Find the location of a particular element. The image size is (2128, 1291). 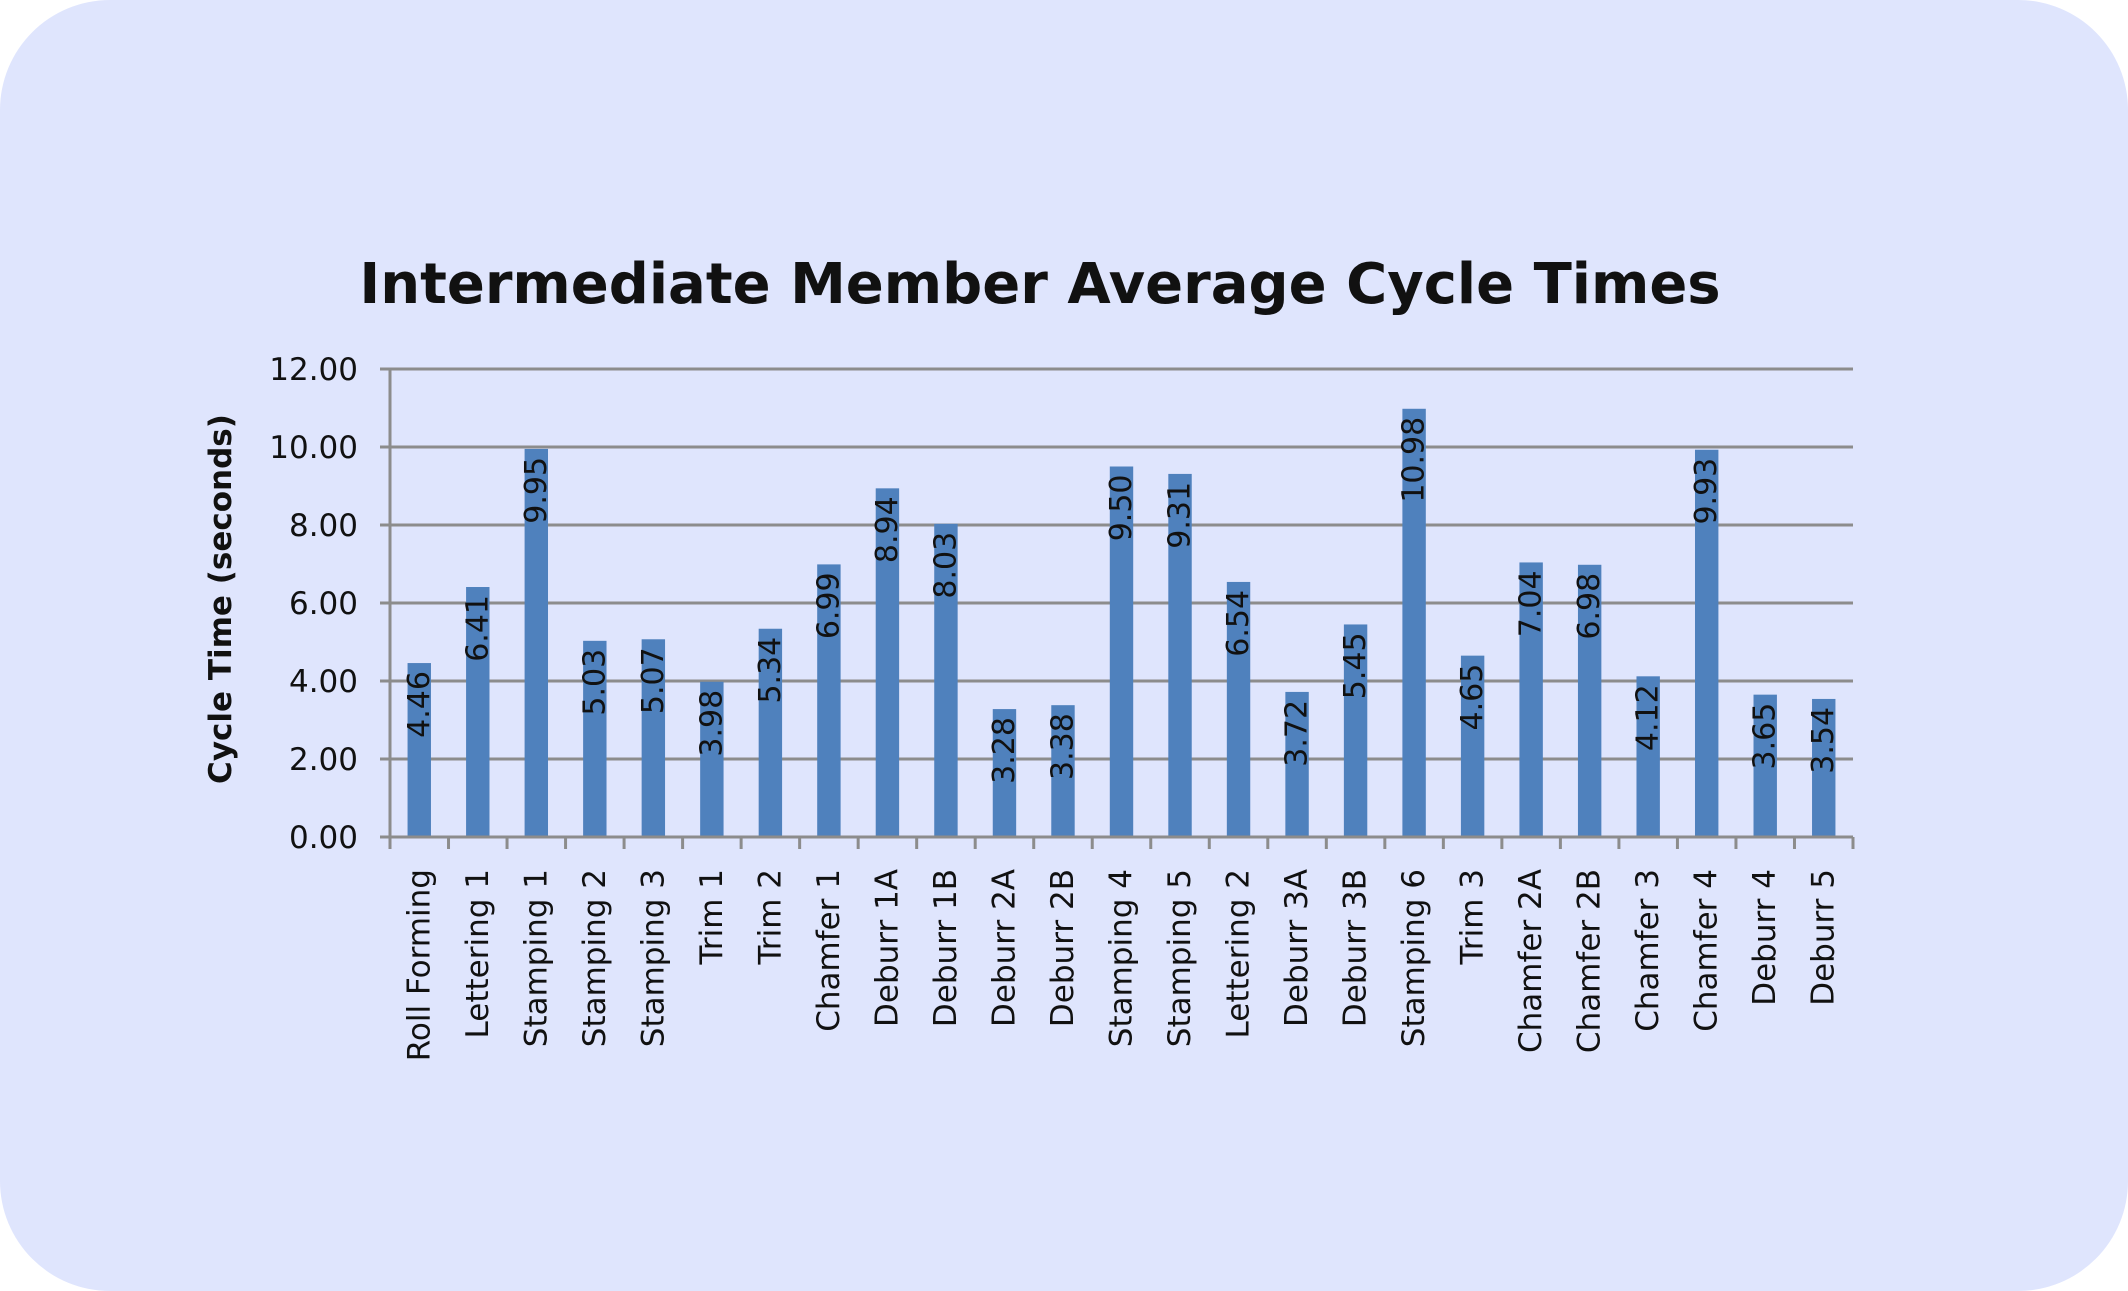

x-tick-label: Chamfer 1 is located at coordinates (829, 950).